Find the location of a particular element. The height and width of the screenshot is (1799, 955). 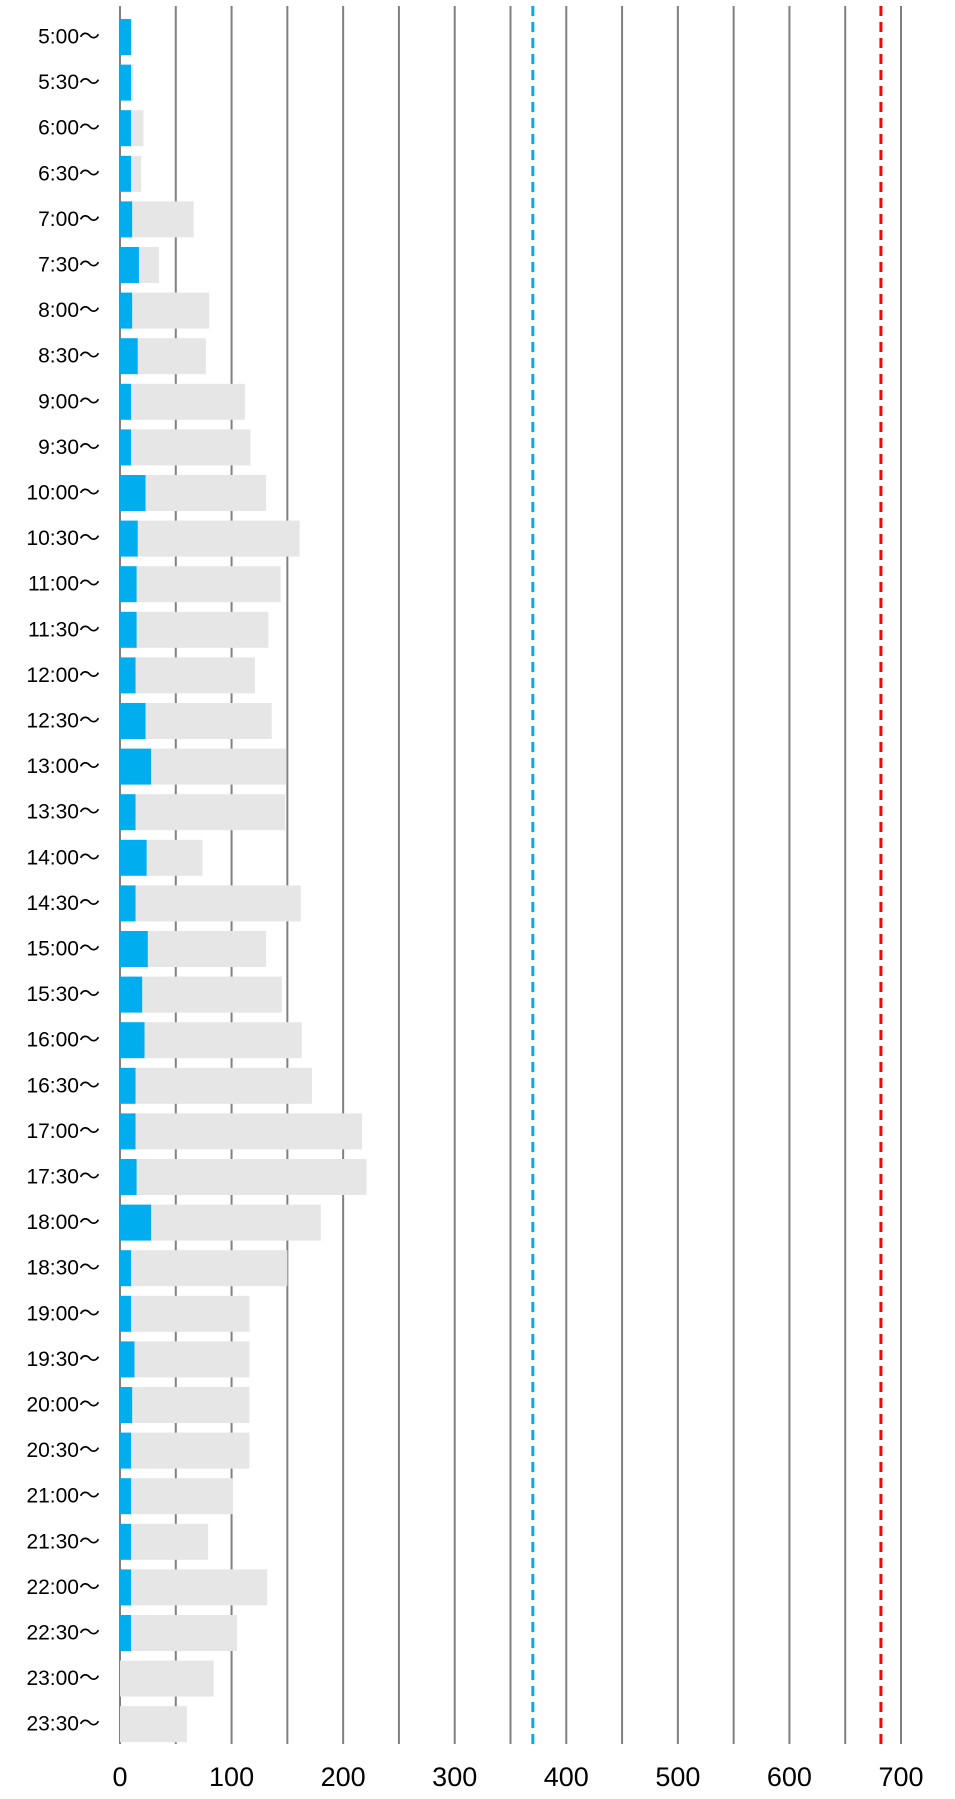

category-label: 18:00〜 is located at coordinates (63, 1222).